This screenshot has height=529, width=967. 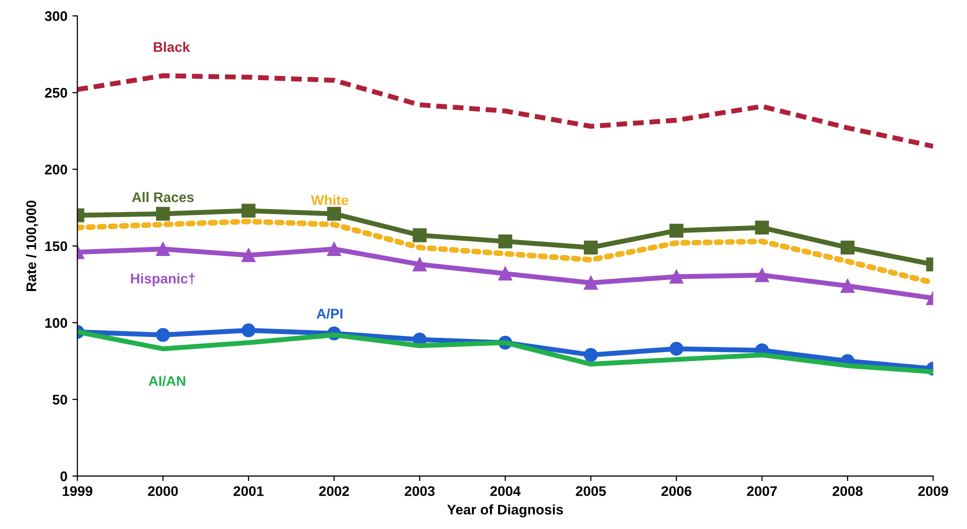 What do you see at coordinates (249, 491) in the screenshot?
I see `x-tick-label: 2001` at bounding box center [249, 491].